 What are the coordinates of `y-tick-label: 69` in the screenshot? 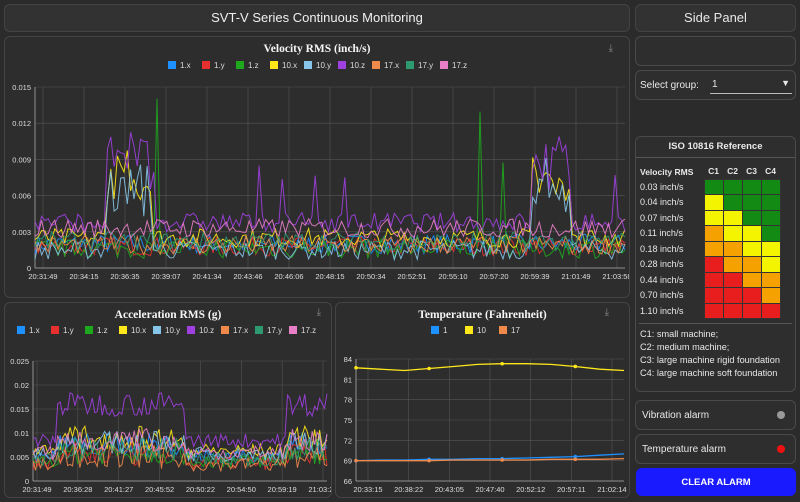 It's located at (348, 461).